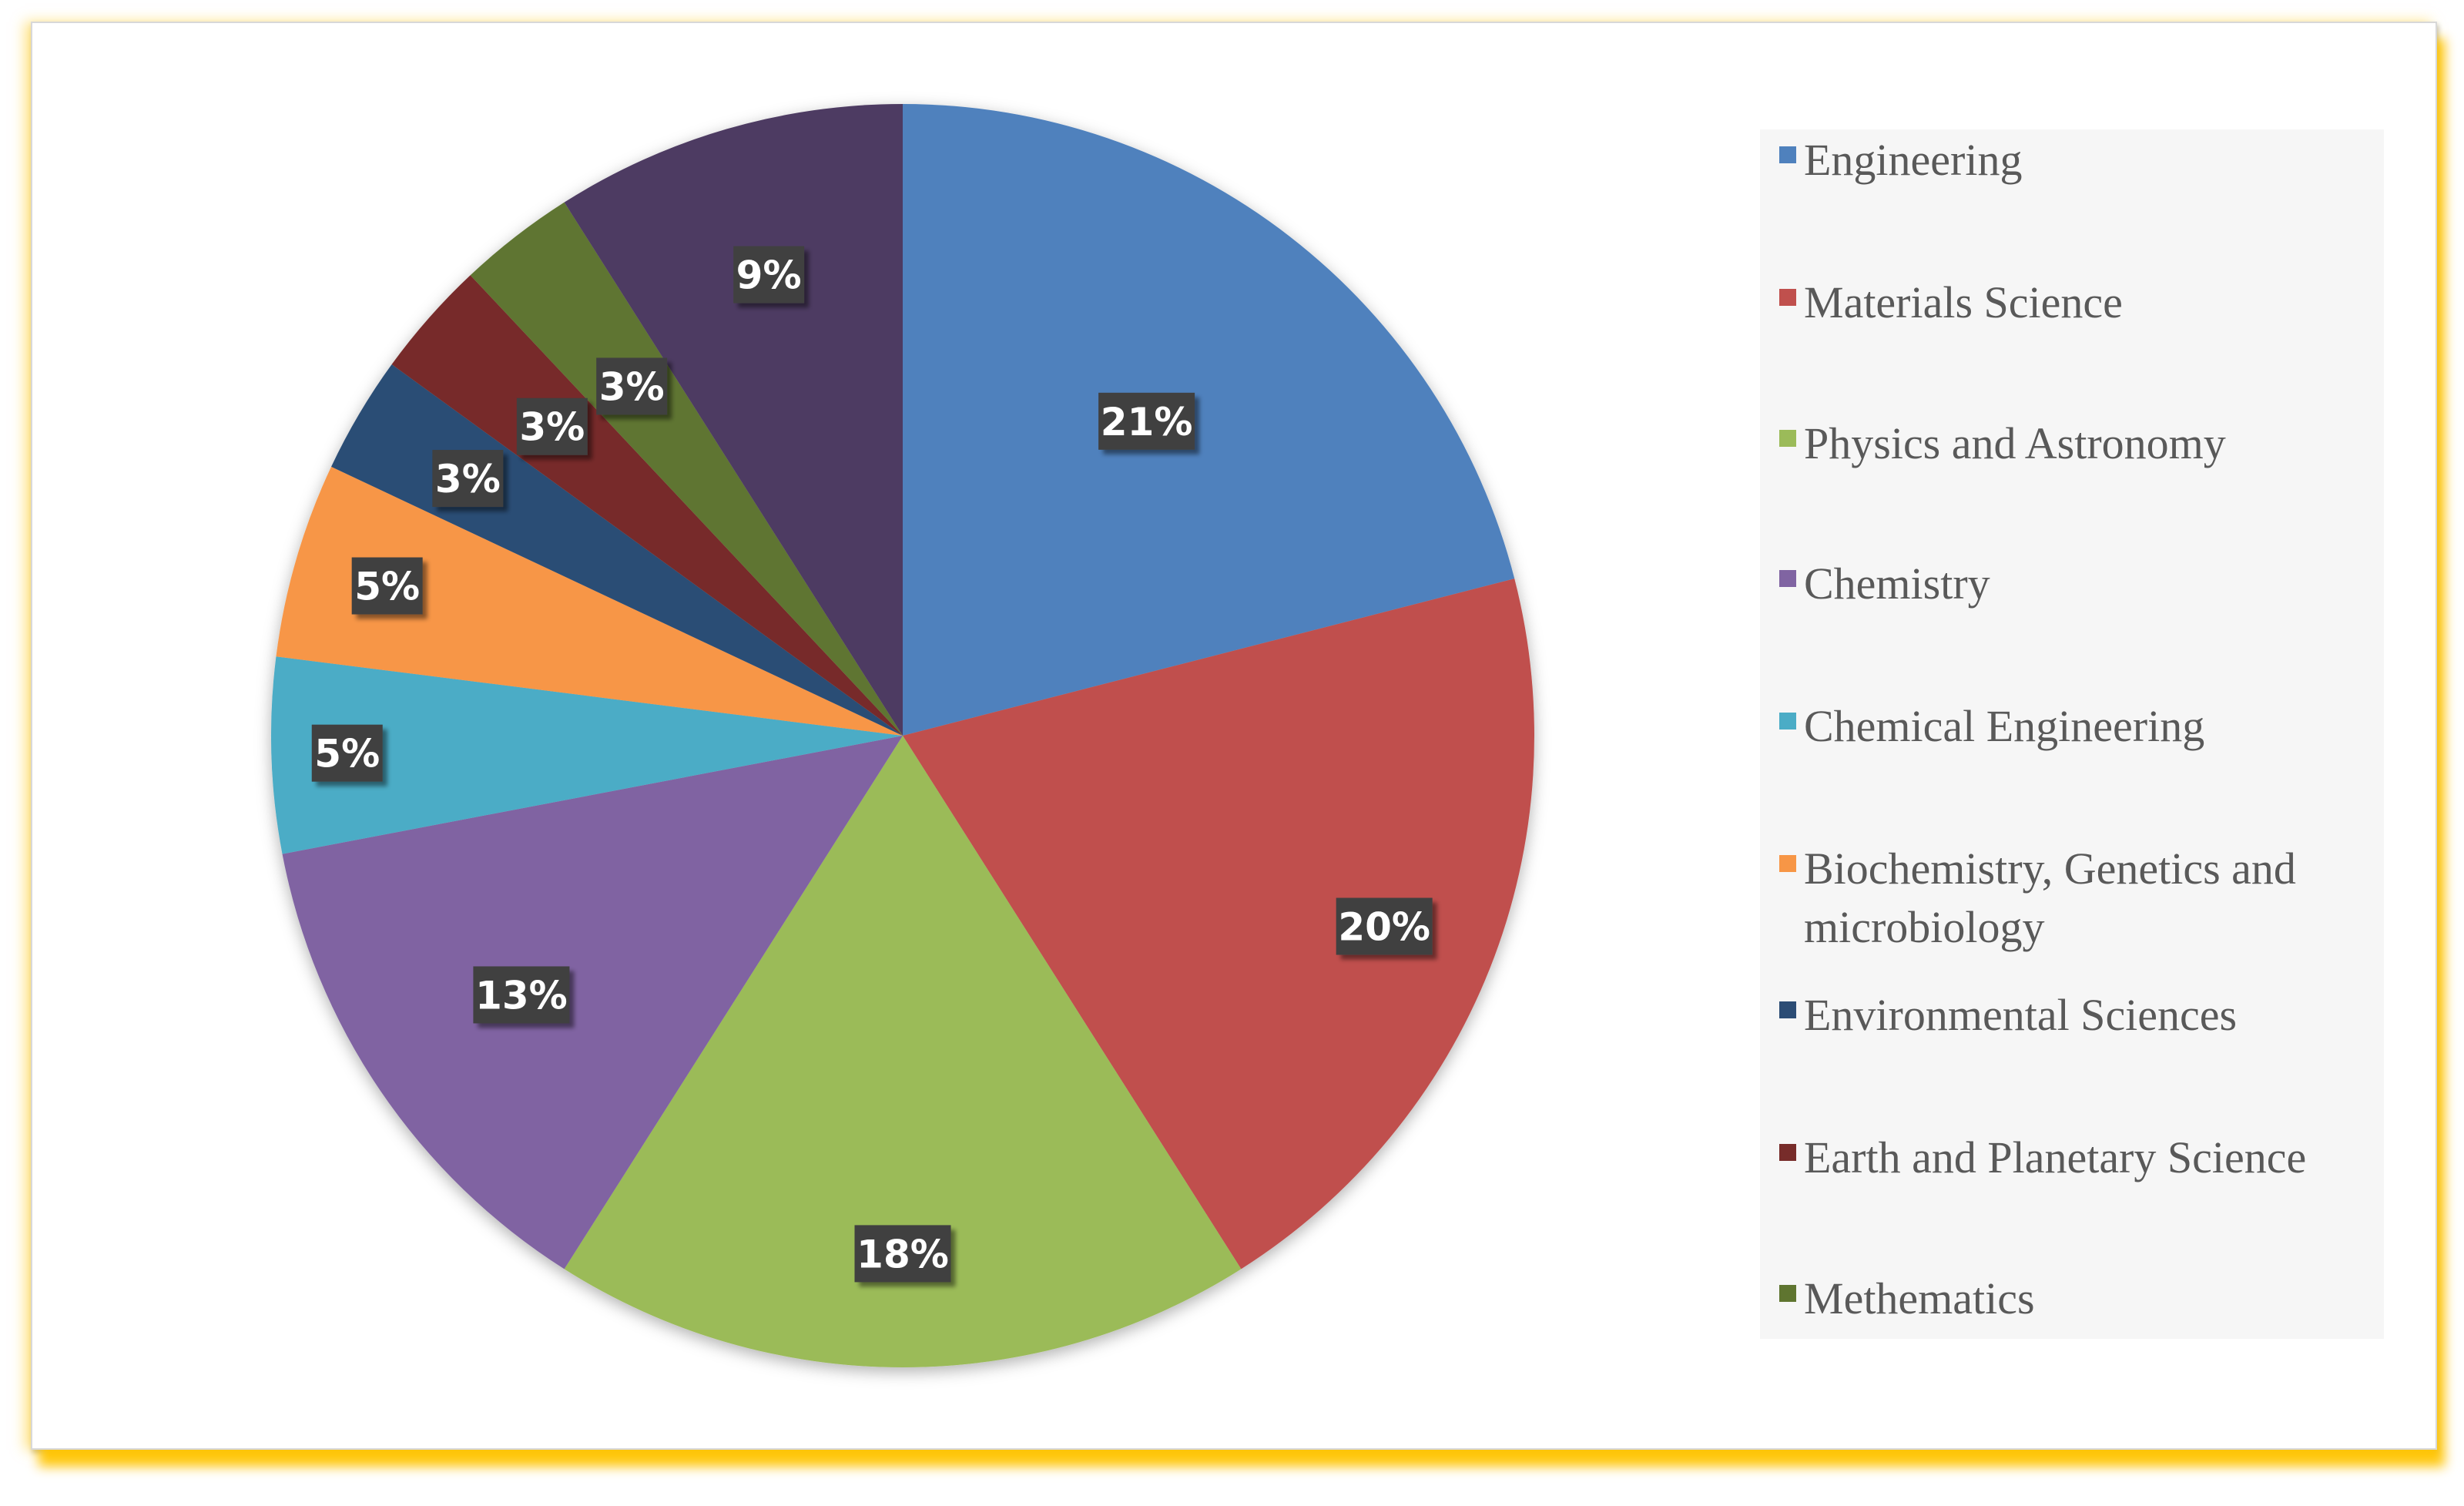  Describe the element at coordinates (2084, 160) in the screenshot. I see `legend-item-1: Engineering` at that location.